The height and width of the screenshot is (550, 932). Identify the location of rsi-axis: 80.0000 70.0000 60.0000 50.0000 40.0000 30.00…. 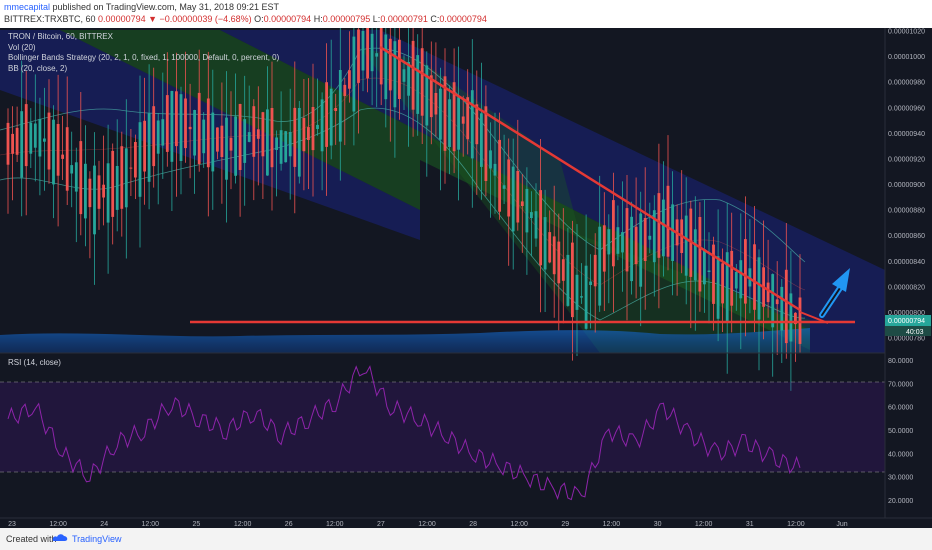
(900, 431).